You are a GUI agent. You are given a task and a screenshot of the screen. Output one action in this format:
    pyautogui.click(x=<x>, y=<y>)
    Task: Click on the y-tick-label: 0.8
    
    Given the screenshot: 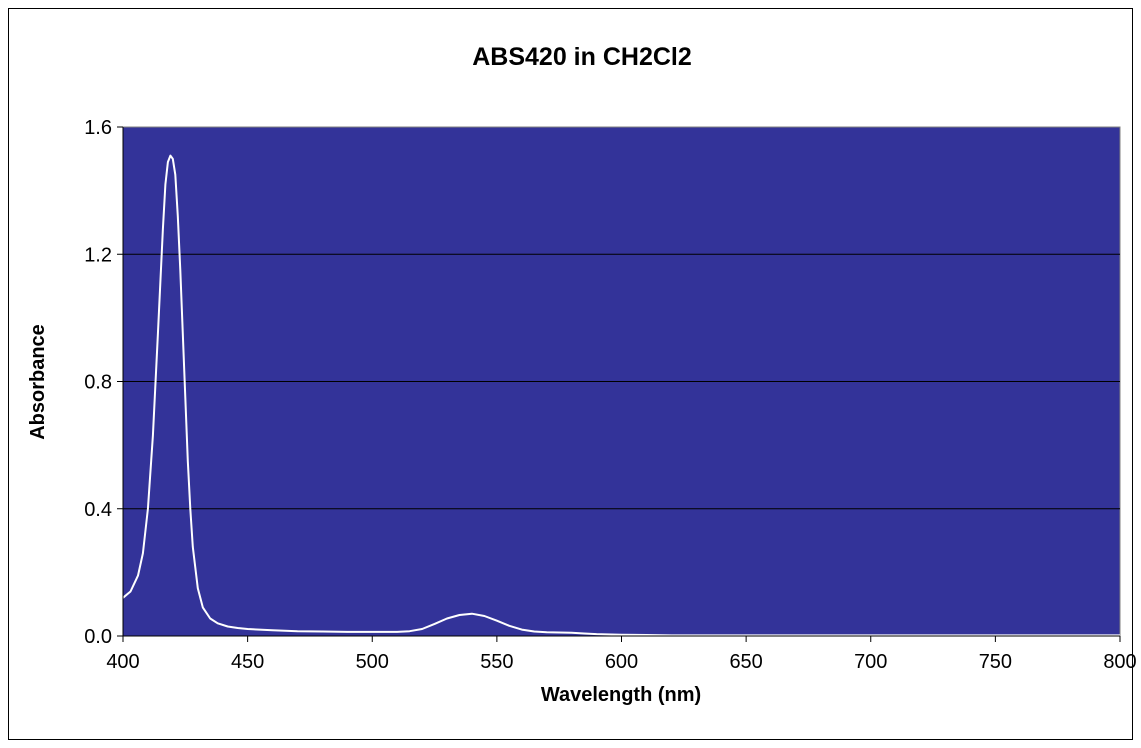 What is the action you would take?
    pyautogui.click(x=98, y=383)
    